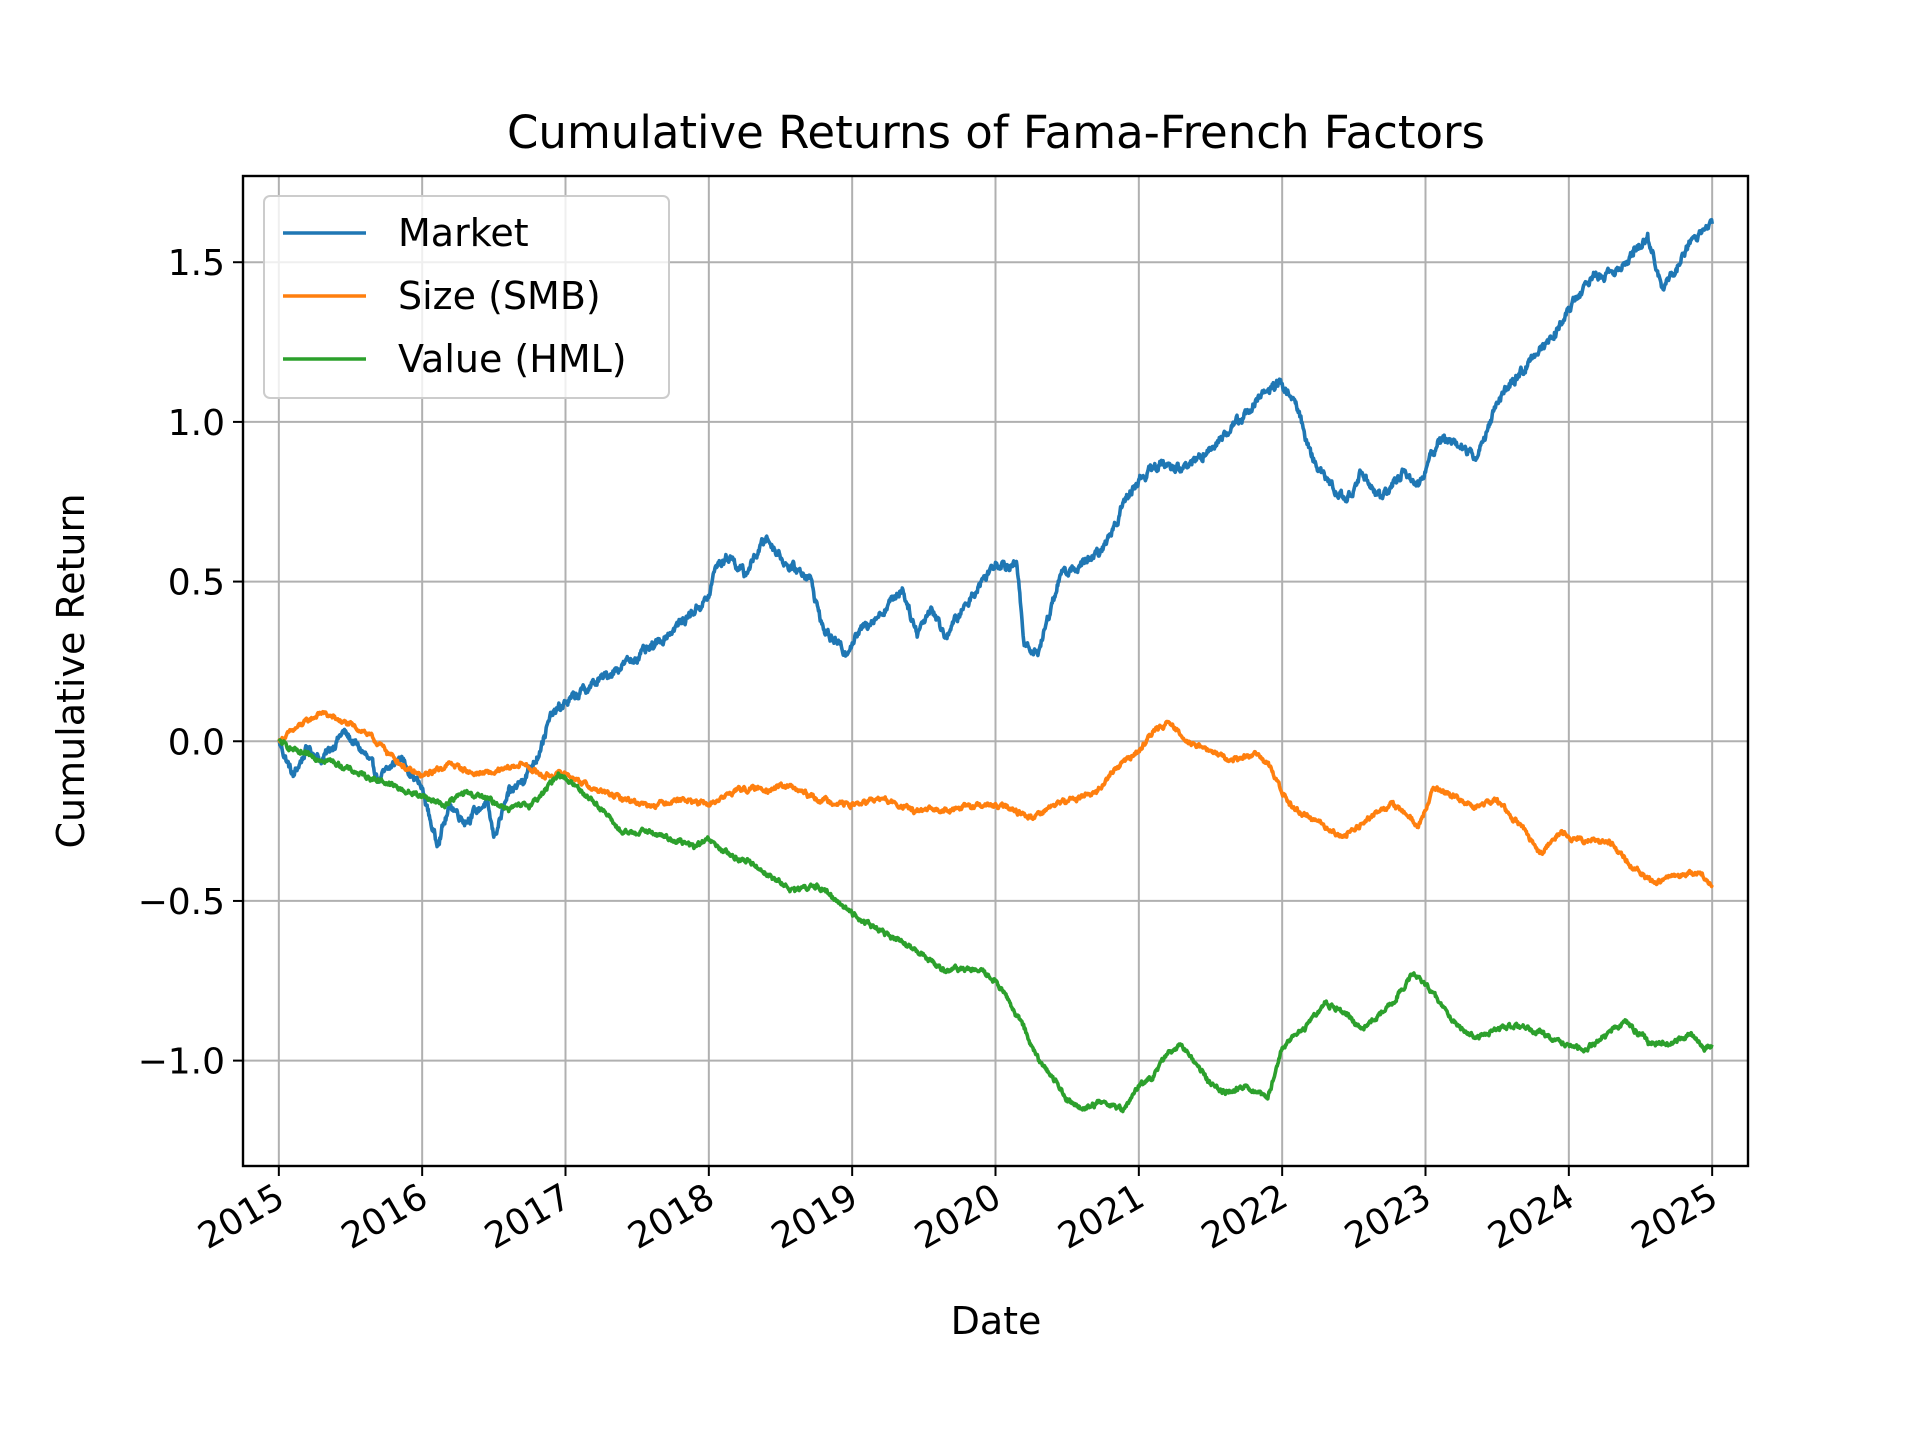  What do you see at coordinates (996, 1321) in the screenshot?
I see `x-axis-label: Date` at bounding box center [996, 1321].